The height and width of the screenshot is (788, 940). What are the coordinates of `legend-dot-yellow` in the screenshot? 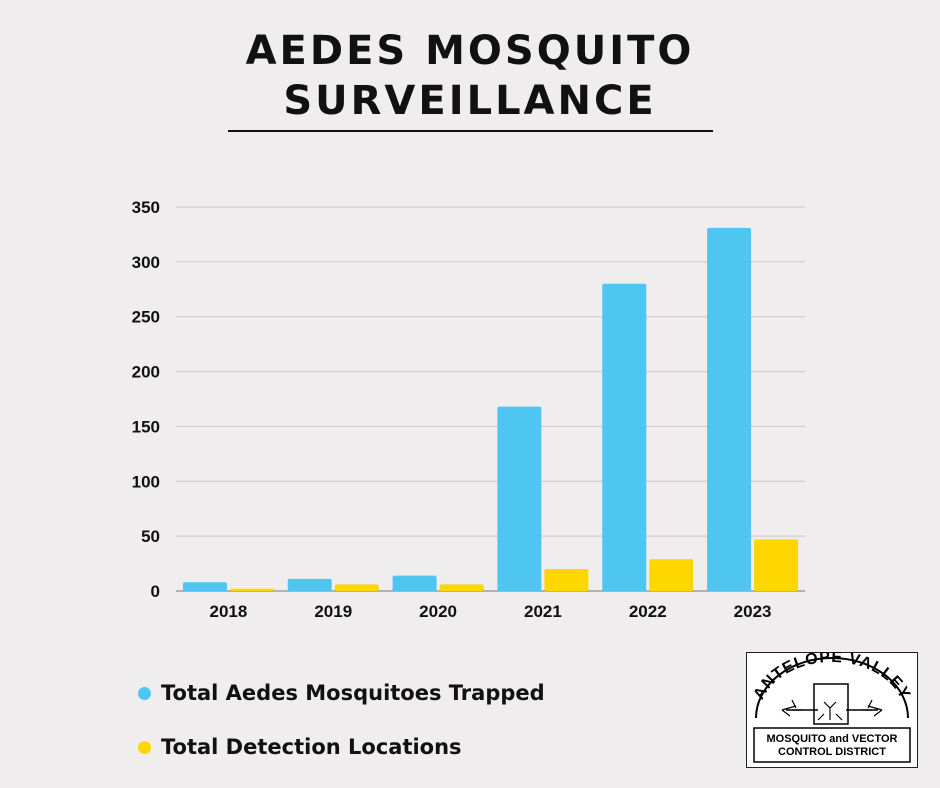 It's located at (144, 747).